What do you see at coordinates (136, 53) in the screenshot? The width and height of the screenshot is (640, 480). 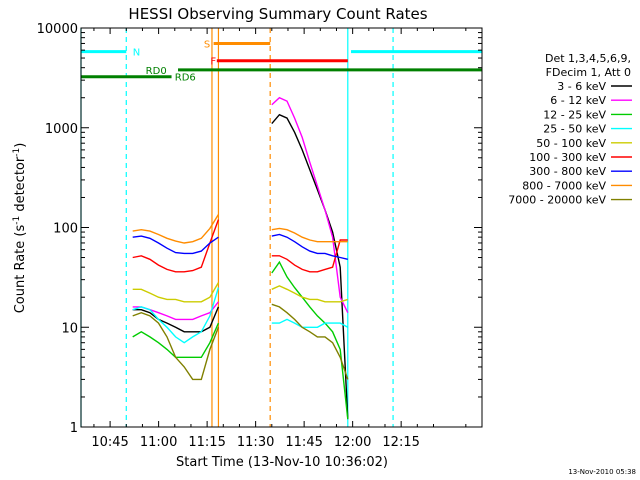 I see `flag-label-n: N` at bounding box center [136, 53].